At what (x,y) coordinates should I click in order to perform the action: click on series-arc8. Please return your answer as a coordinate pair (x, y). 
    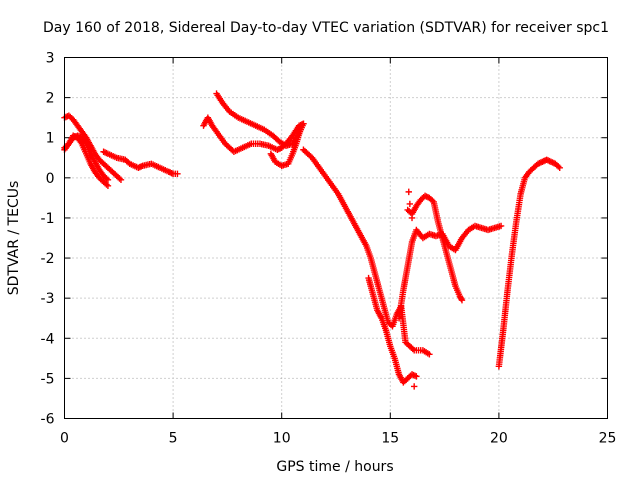
    Looking at the image, I should click on (366, 252).